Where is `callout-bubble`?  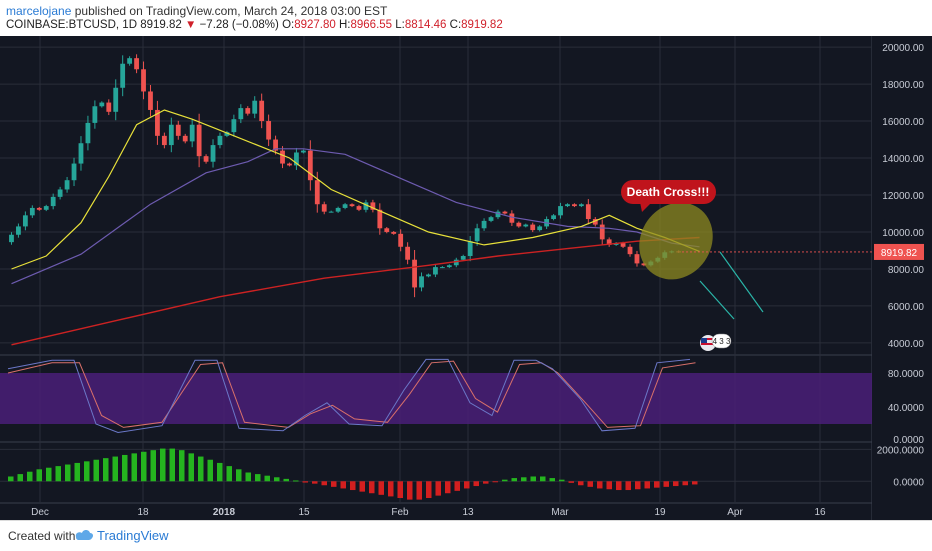 callout-bubble is located at coordinates (668, 192).